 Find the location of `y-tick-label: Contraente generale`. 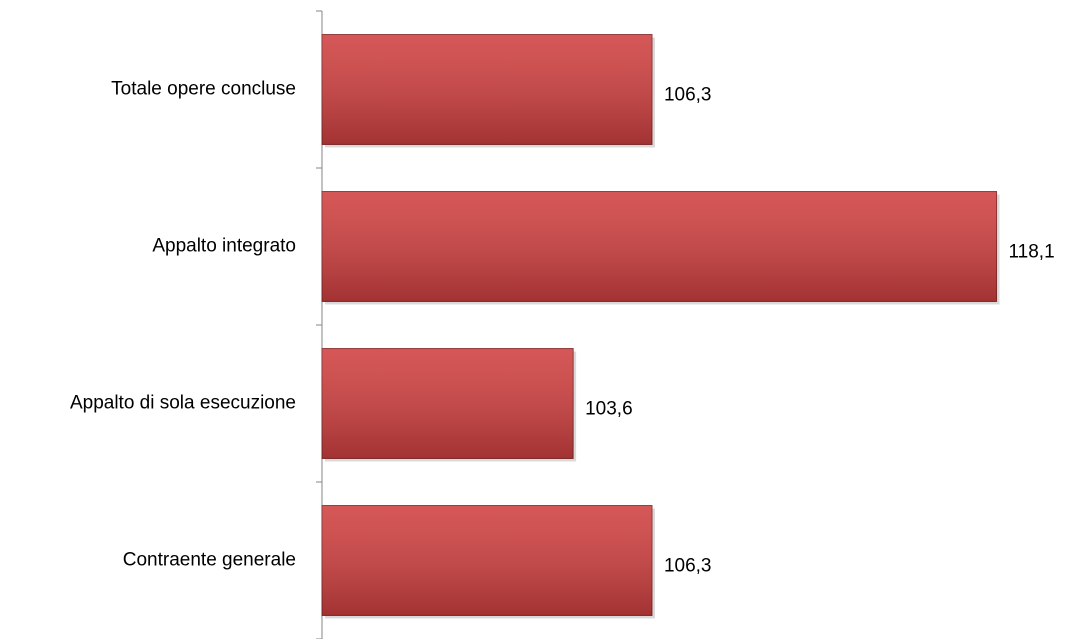

y-tick-label: Contraente generale is located at coordinates (209, 560).